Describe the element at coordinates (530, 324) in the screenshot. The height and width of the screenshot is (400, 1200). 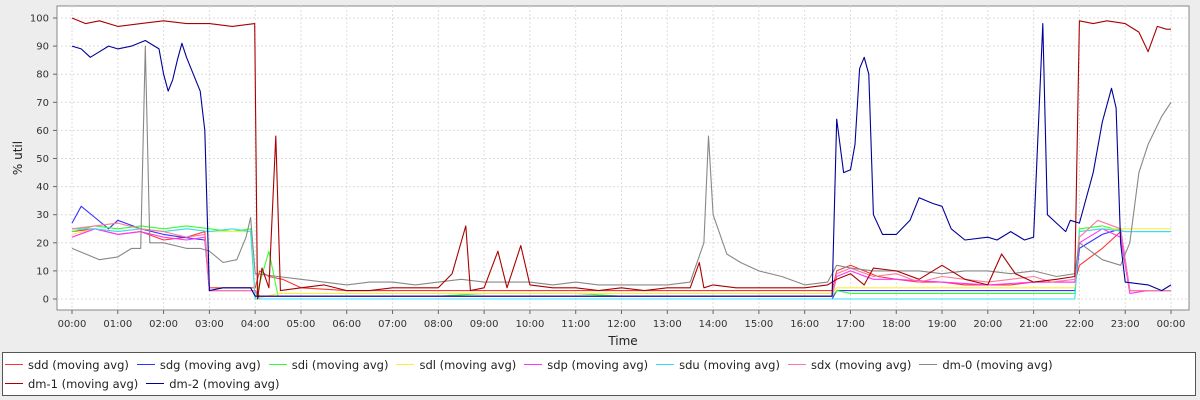
I see `x-tick-label: 10:00` at that location.